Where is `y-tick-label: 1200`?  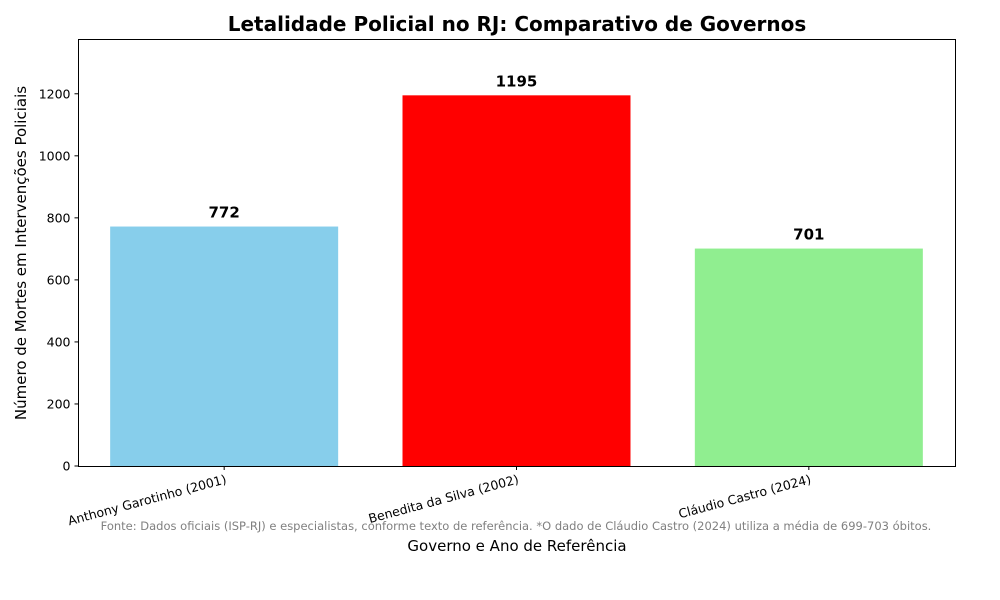 y-tick-label: 1200 is located at coordinates (55, 93).